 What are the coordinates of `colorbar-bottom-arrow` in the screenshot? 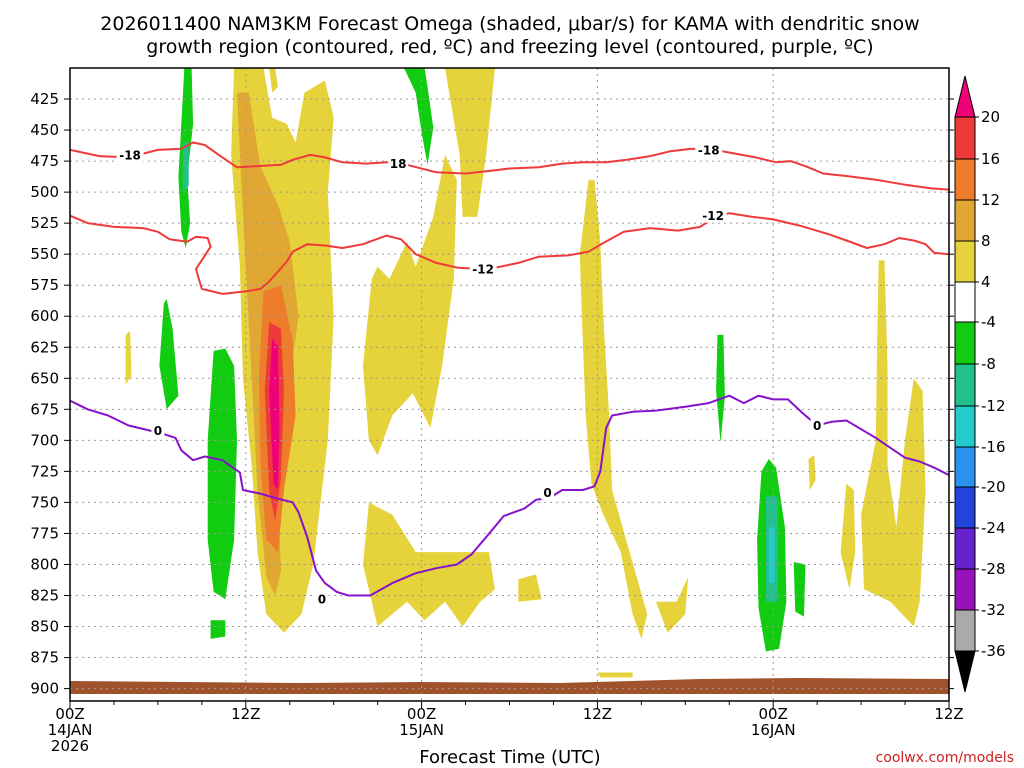 It's located at (965, 671).